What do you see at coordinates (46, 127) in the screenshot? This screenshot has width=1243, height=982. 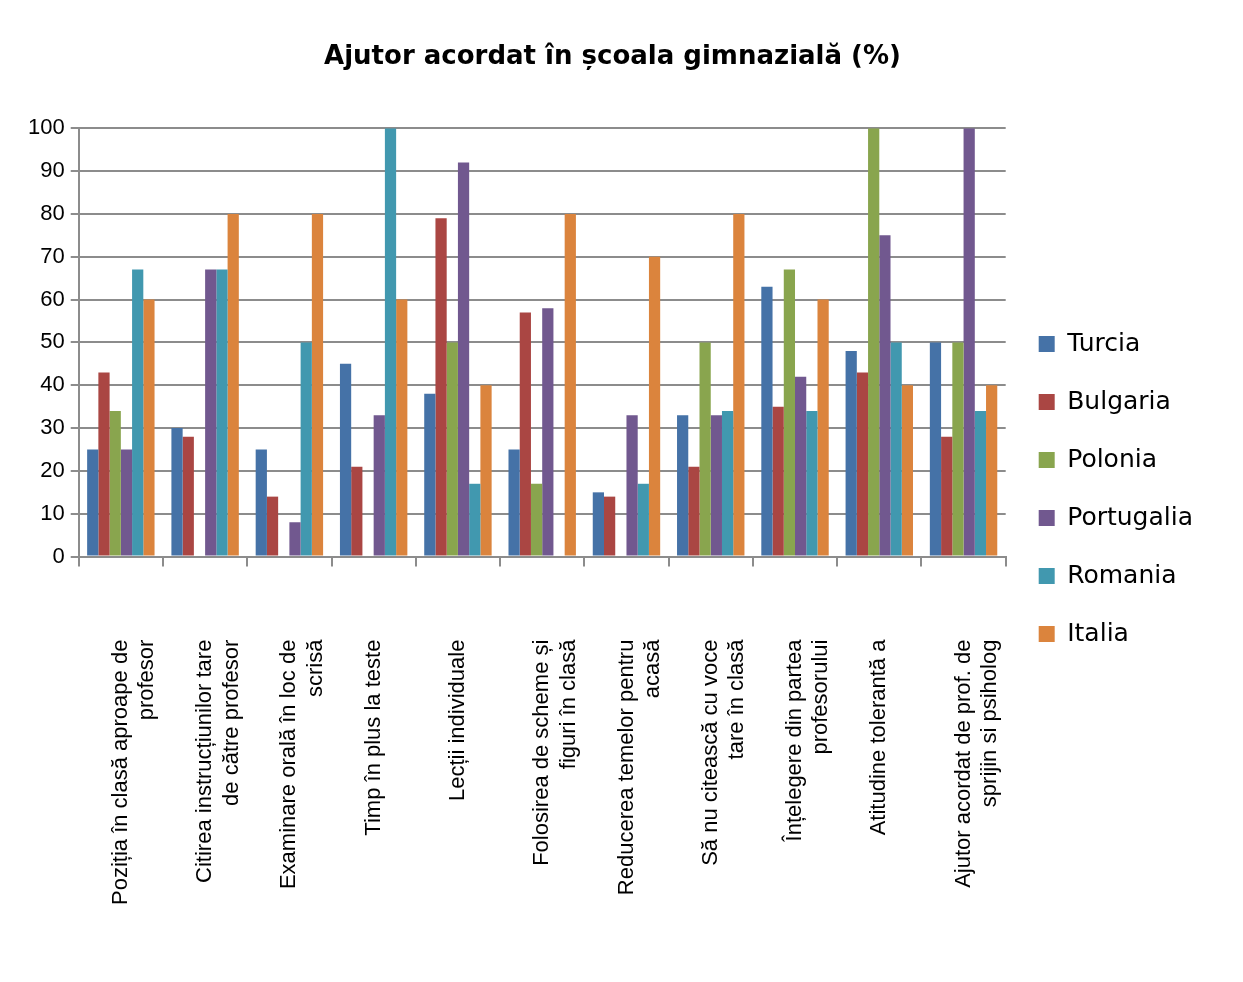 I see `y-tick-label: 100` at bounding box center [46, 127].